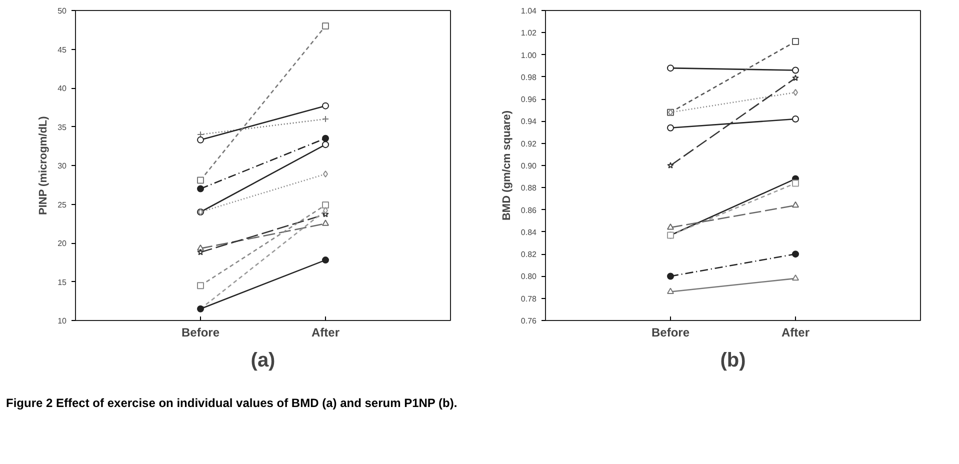 The height and width of the screenshot is (464, 959). I want to click on y-tick-label: 15, so click(63, 282).